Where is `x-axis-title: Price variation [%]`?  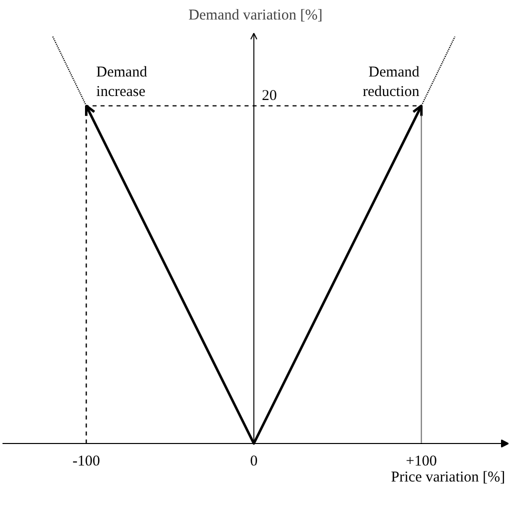
x-axis-title: Price variation [%] is located at coordinates (448, 478).